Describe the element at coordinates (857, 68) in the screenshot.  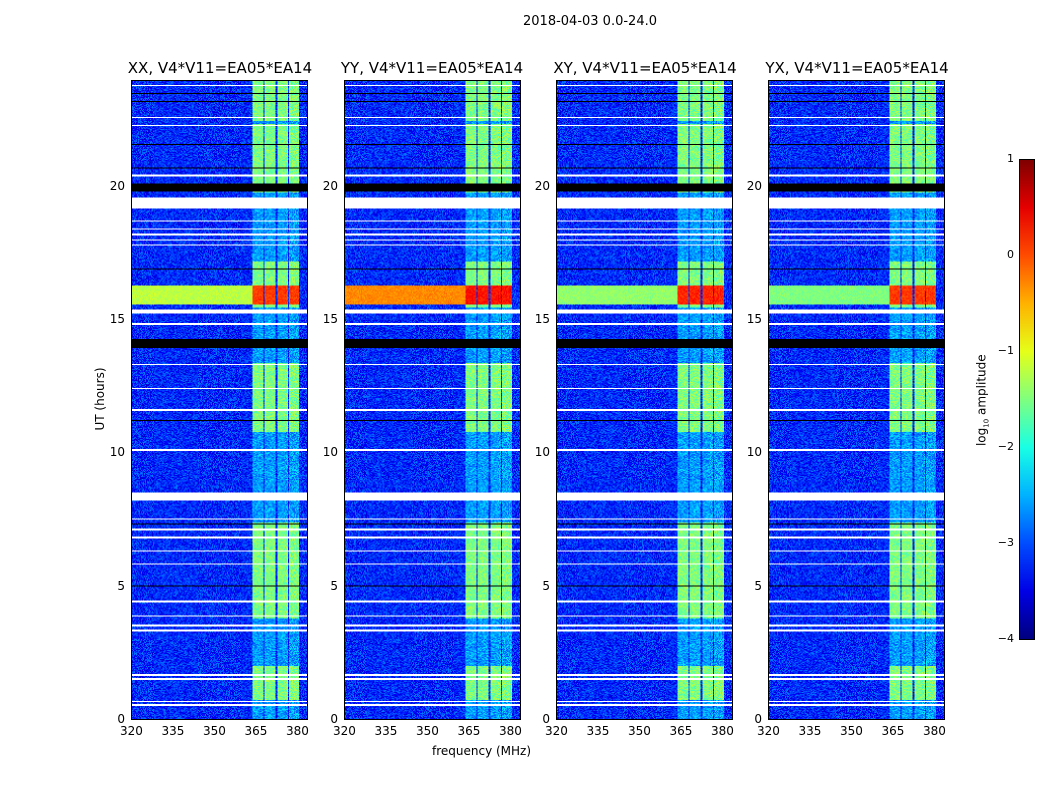
I see `panel-title-yx: YX, V4*V11=EA05*EA14` at that location.